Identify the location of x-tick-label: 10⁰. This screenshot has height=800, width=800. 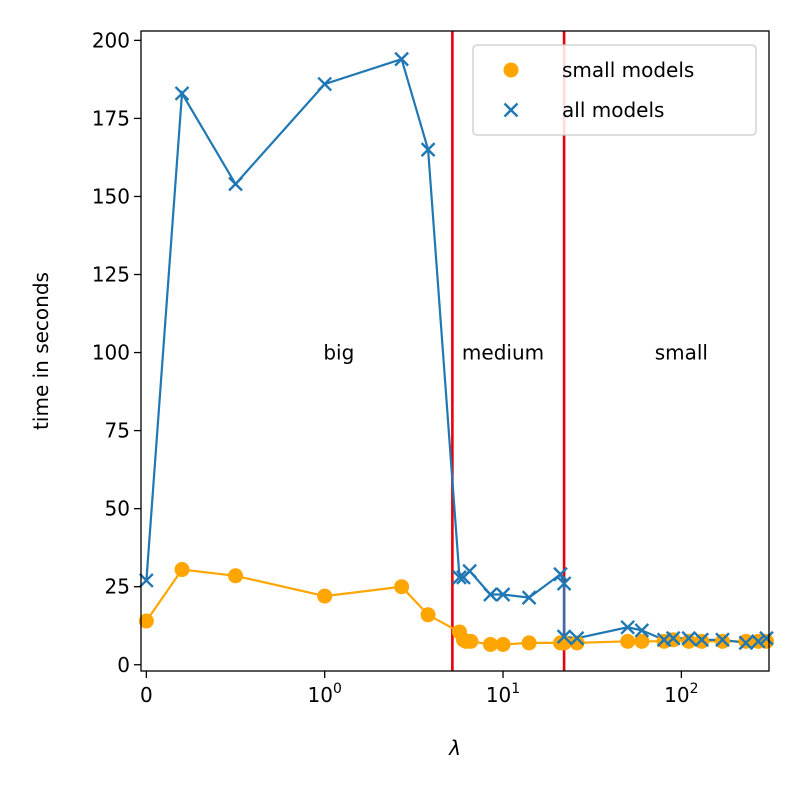
(325, 694).